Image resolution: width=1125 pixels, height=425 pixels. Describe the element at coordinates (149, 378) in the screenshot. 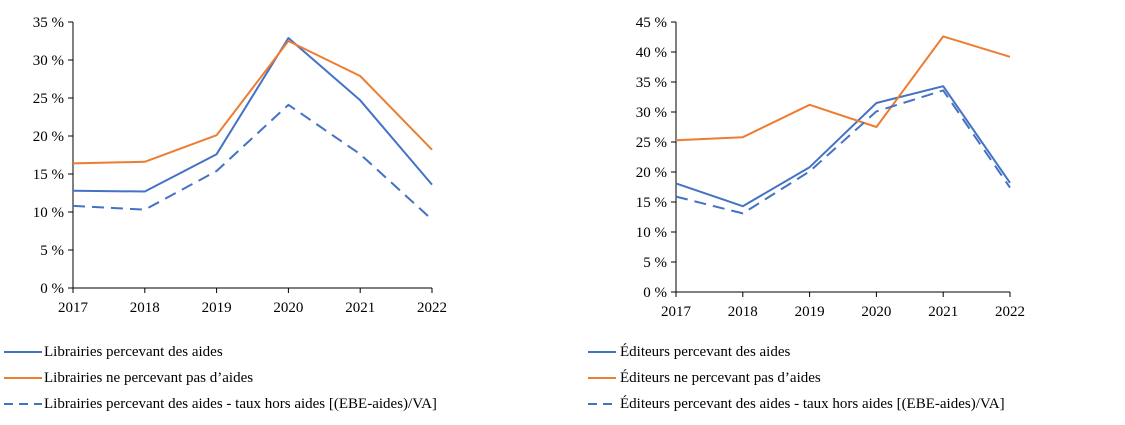

I see `legend-label: Librairies ne percevant pas d’aides` at that location.